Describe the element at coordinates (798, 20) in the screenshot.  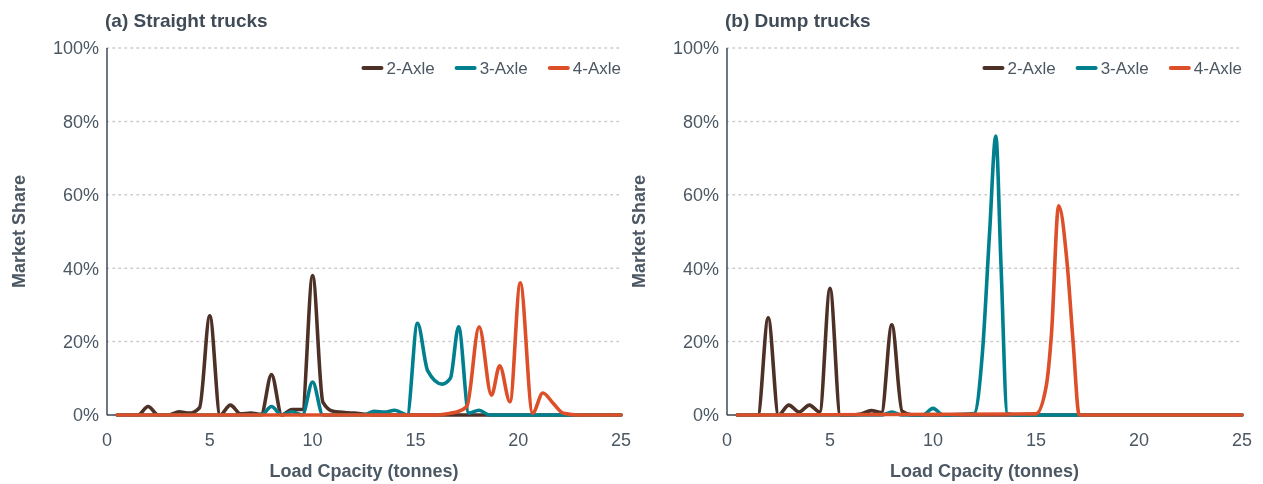
I see `chart-title: (b) Dump trucks` at that location.